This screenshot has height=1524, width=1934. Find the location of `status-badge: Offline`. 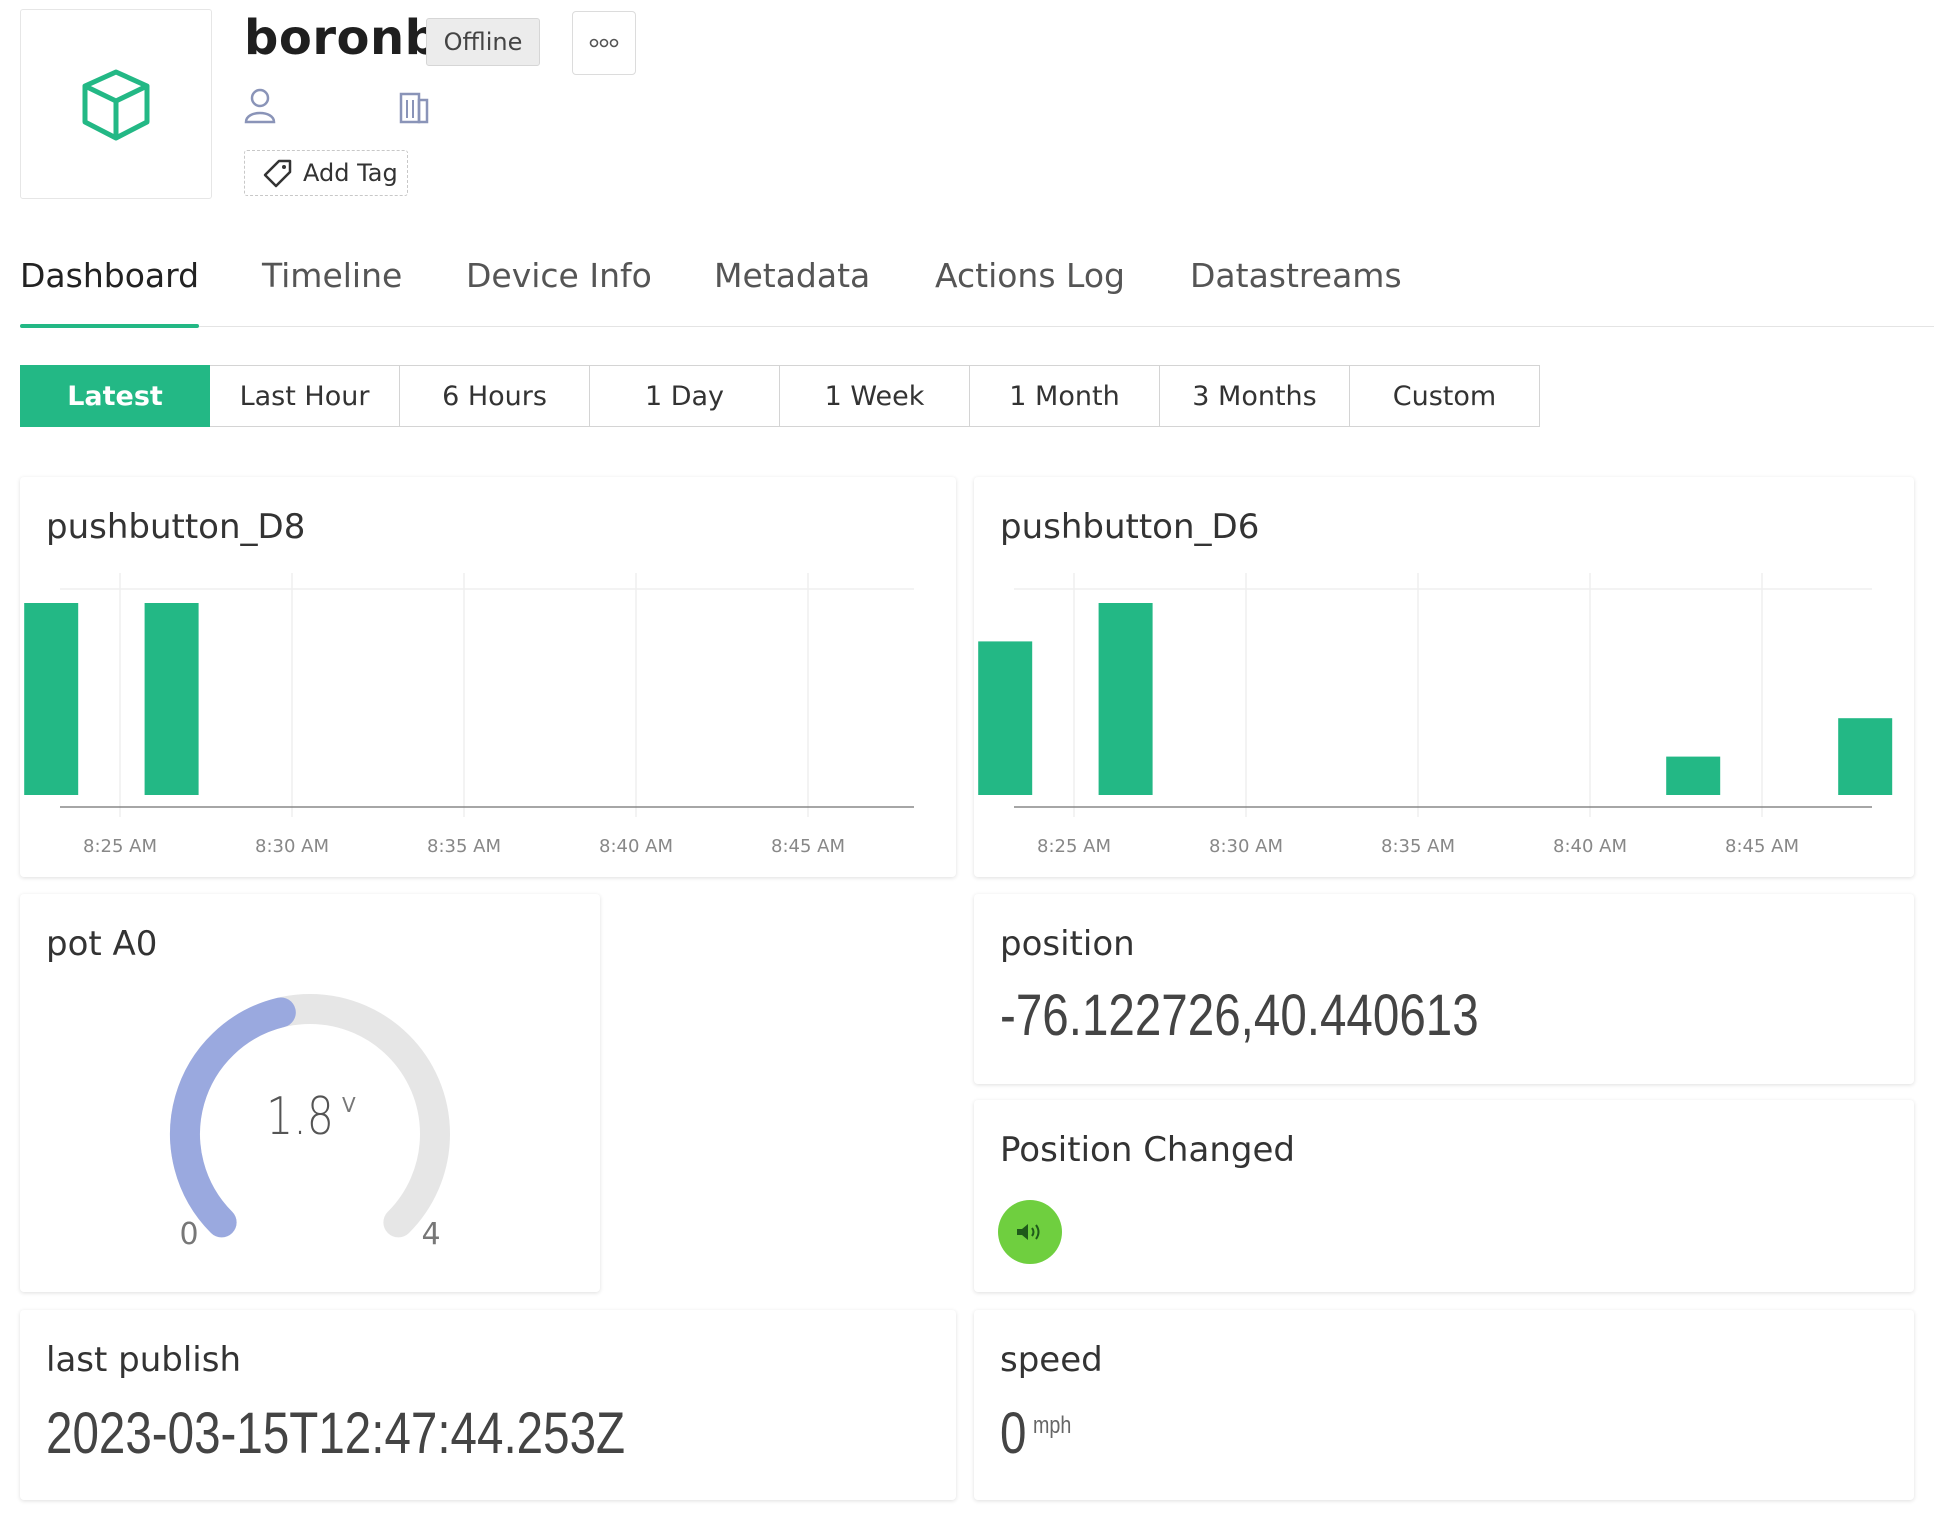

status-badge: Offline is located at coordinates (483, 42).